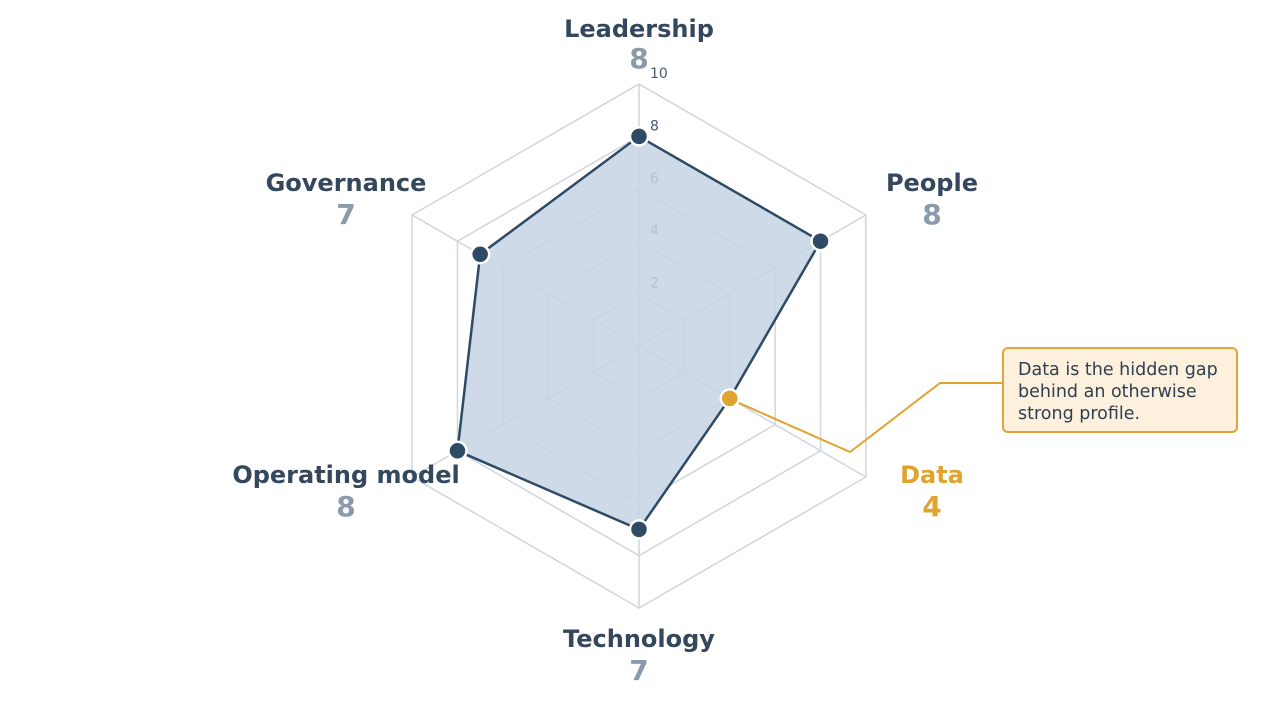  Describe the element at coordinates (345, 506) in the screenshot. I see `axis-score-operating-model: 8` at that location.